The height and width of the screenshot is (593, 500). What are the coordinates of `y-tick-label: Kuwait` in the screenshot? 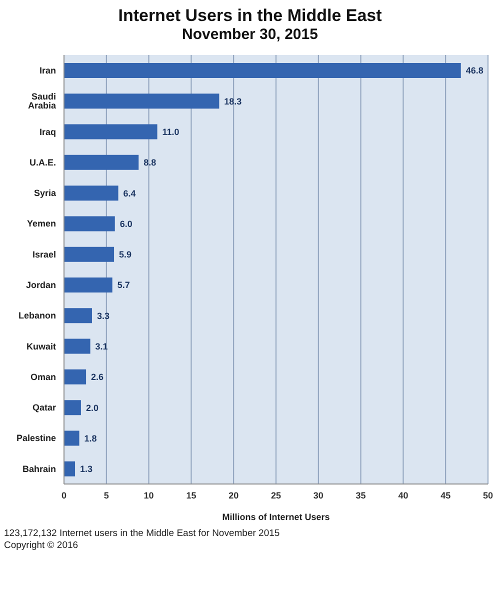 It's located at (41, 346).